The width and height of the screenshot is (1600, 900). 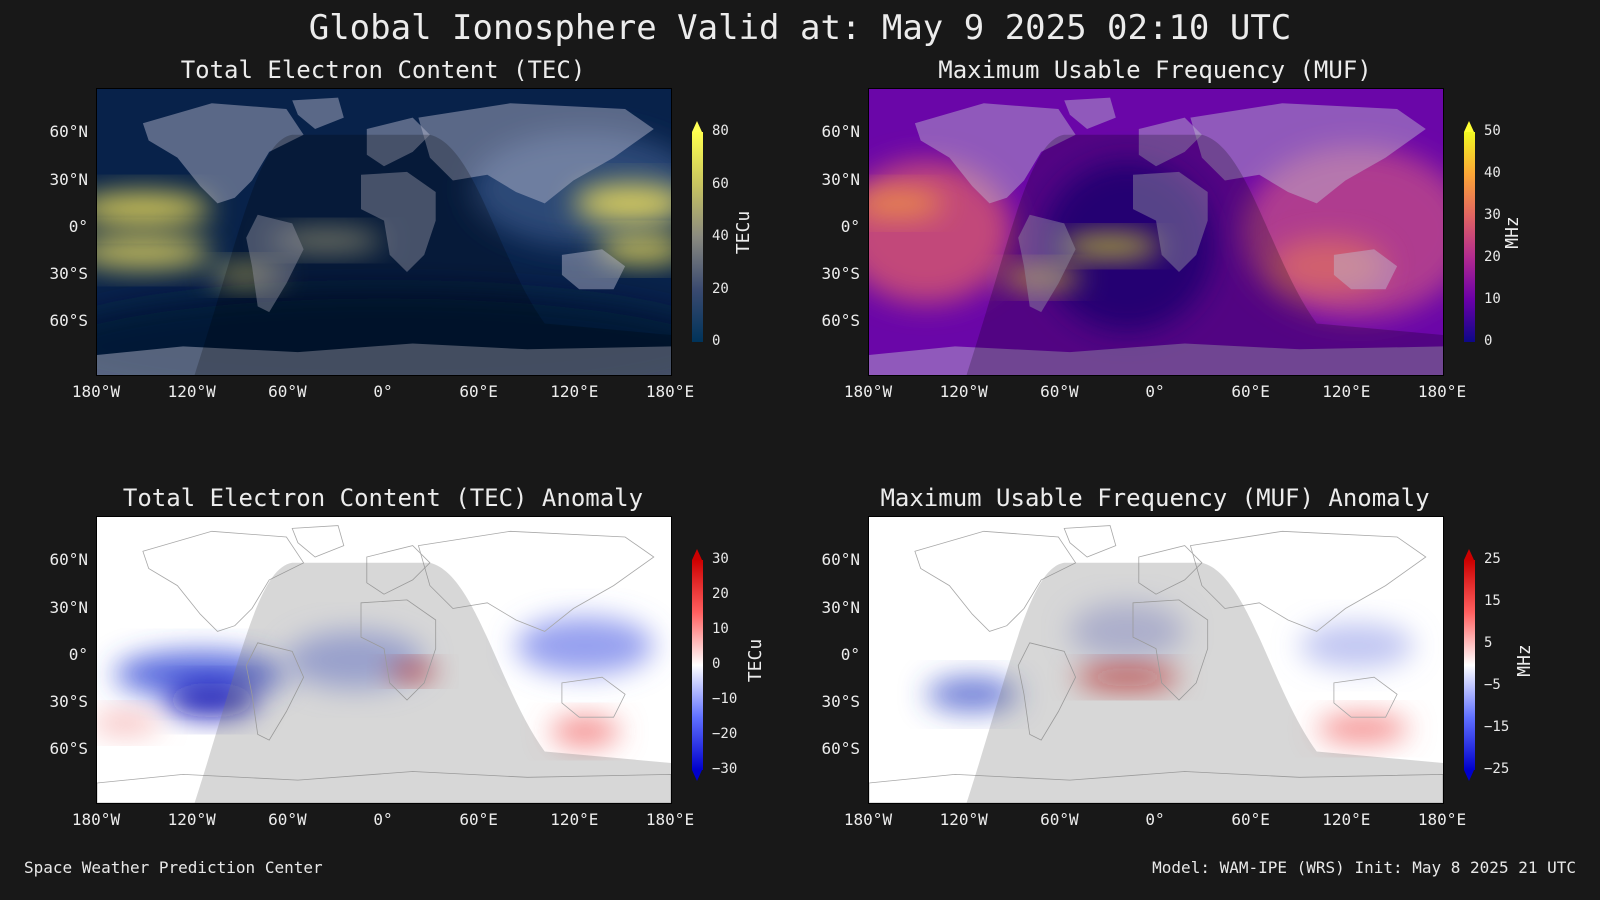 I want to click on panel-title-tec-anomaly: Total Electron Content (TEC) Anomaly, so click(x=383, y=498).